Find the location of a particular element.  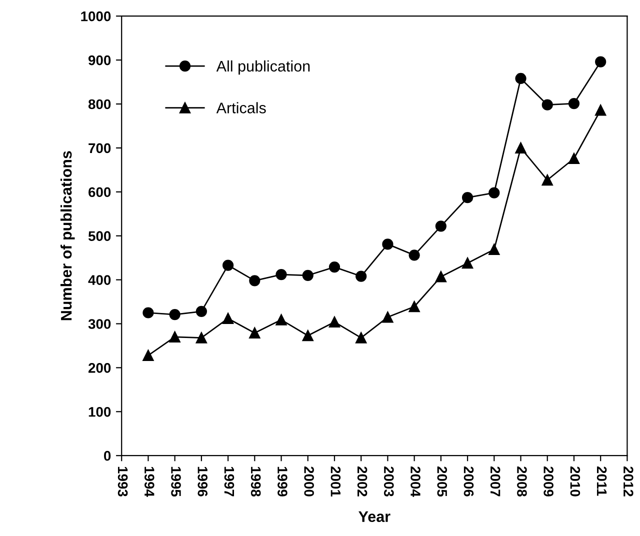

x-axis-title: Year is located at coordinates (374, 516).